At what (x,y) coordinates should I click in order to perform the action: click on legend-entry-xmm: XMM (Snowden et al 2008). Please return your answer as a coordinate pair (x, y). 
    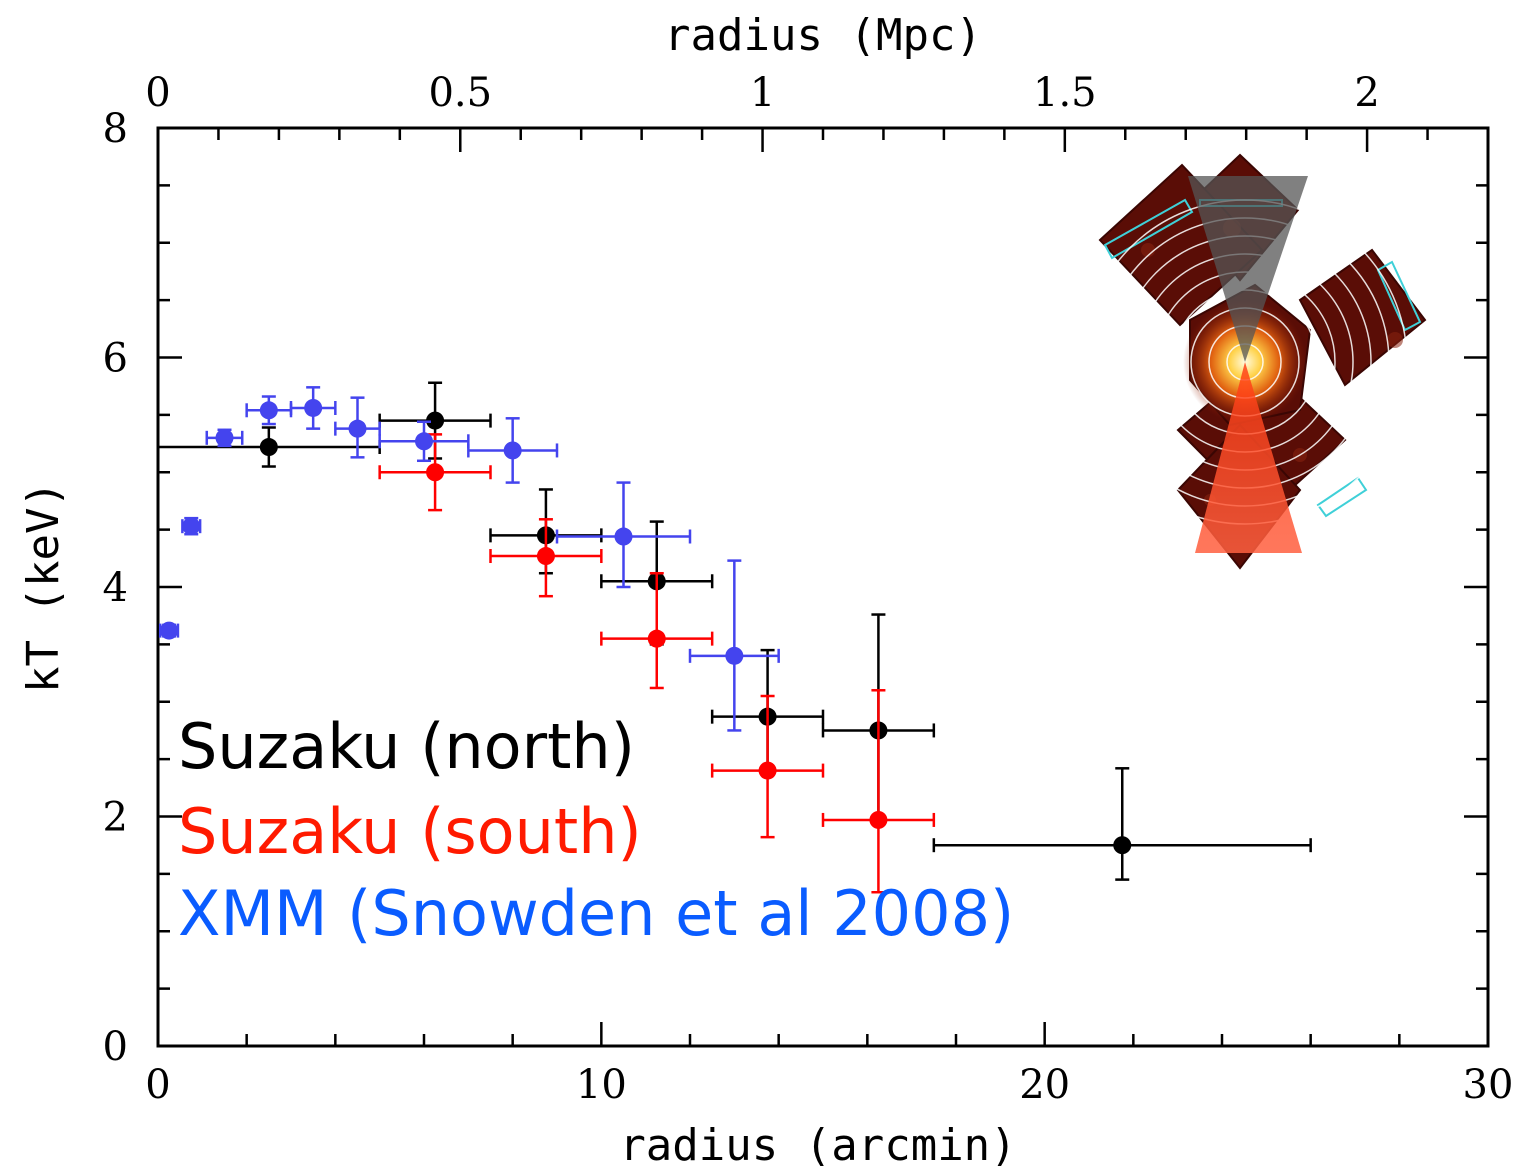
    Looking at the image, I should click on (596, 913).